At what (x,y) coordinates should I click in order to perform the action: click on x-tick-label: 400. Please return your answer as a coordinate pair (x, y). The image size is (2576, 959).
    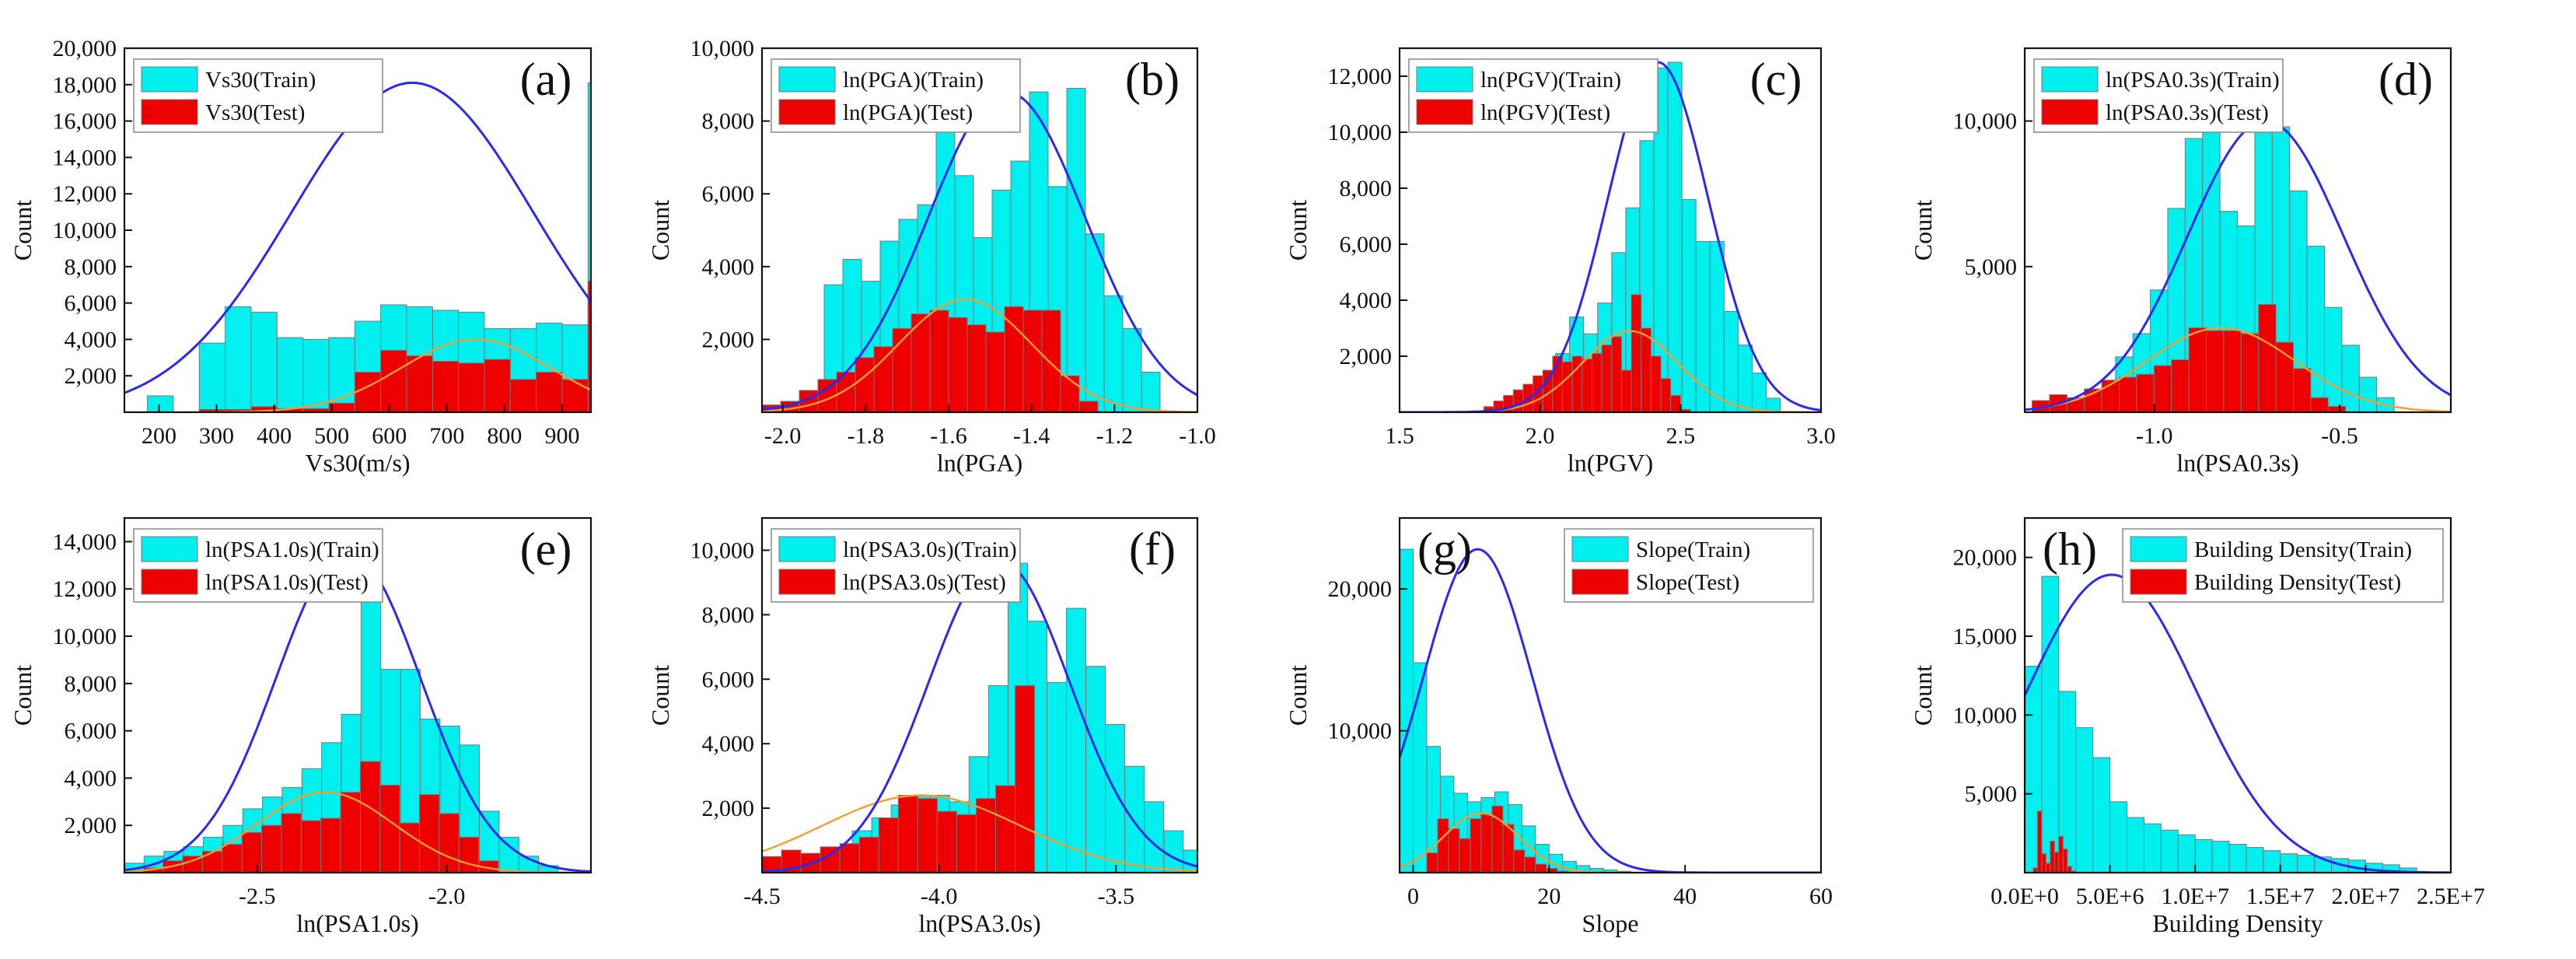
    Looking at the image, I should click on (274, 436).